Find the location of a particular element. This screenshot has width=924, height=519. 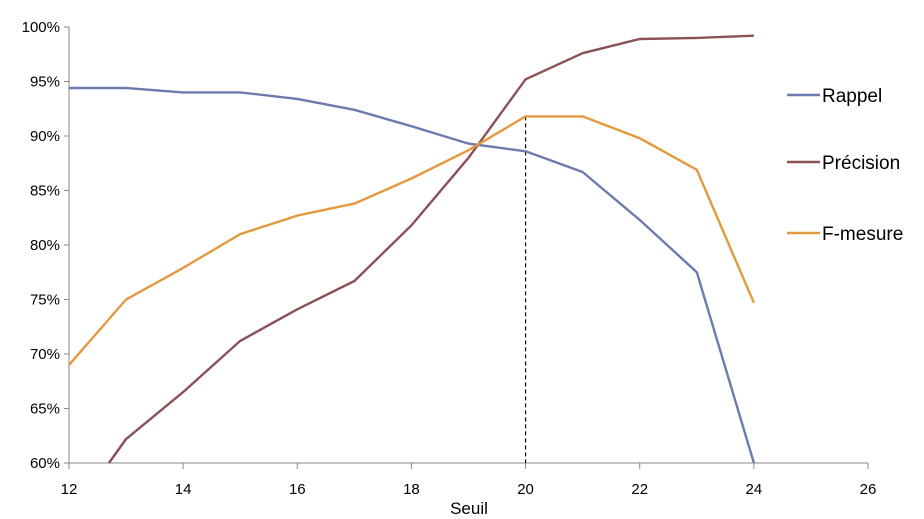

legend: Rappel Précision F-mesure is located at coordinates (845, 165).